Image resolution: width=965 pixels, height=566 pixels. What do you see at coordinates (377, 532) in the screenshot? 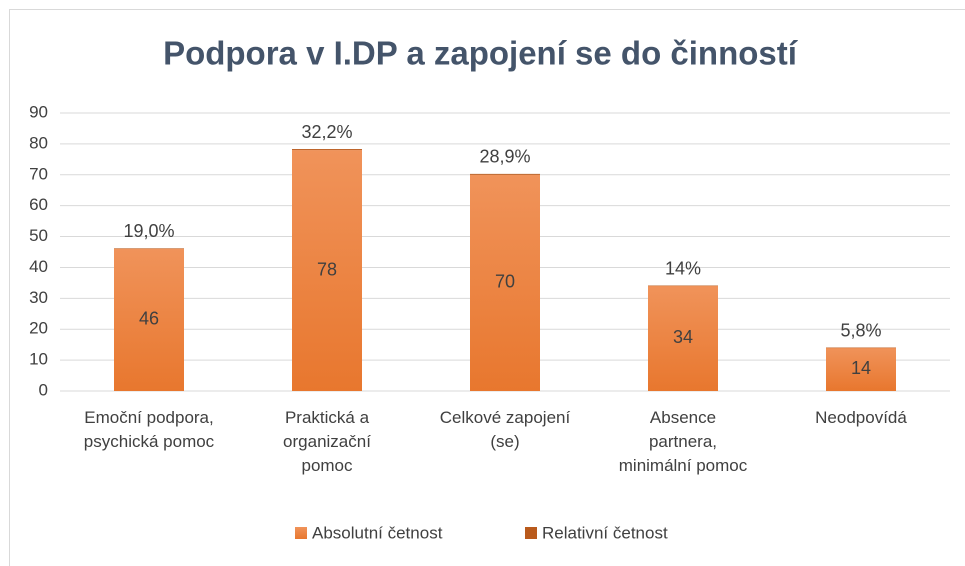
I see `legend-label: Absolutní četnost` at bounding box center [377, 532].